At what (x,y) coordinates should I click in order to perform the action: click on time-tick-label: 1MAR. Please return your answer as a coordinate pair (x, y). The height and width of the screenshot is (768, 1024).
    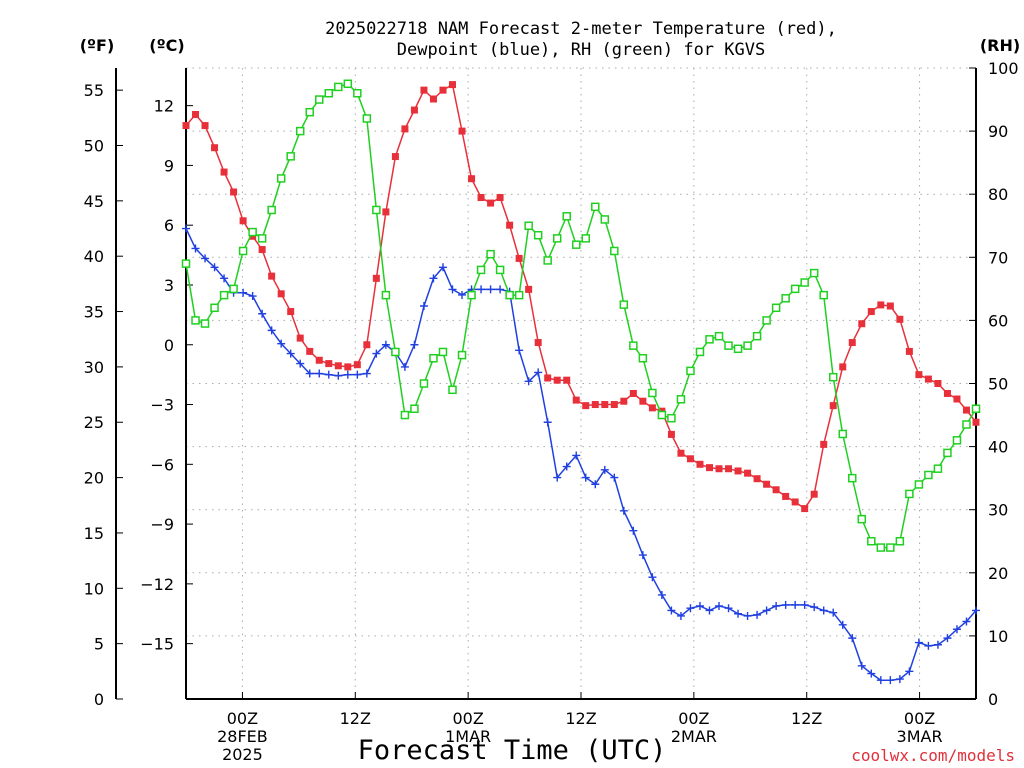
    Looking at the image, I should click on (468, 736).